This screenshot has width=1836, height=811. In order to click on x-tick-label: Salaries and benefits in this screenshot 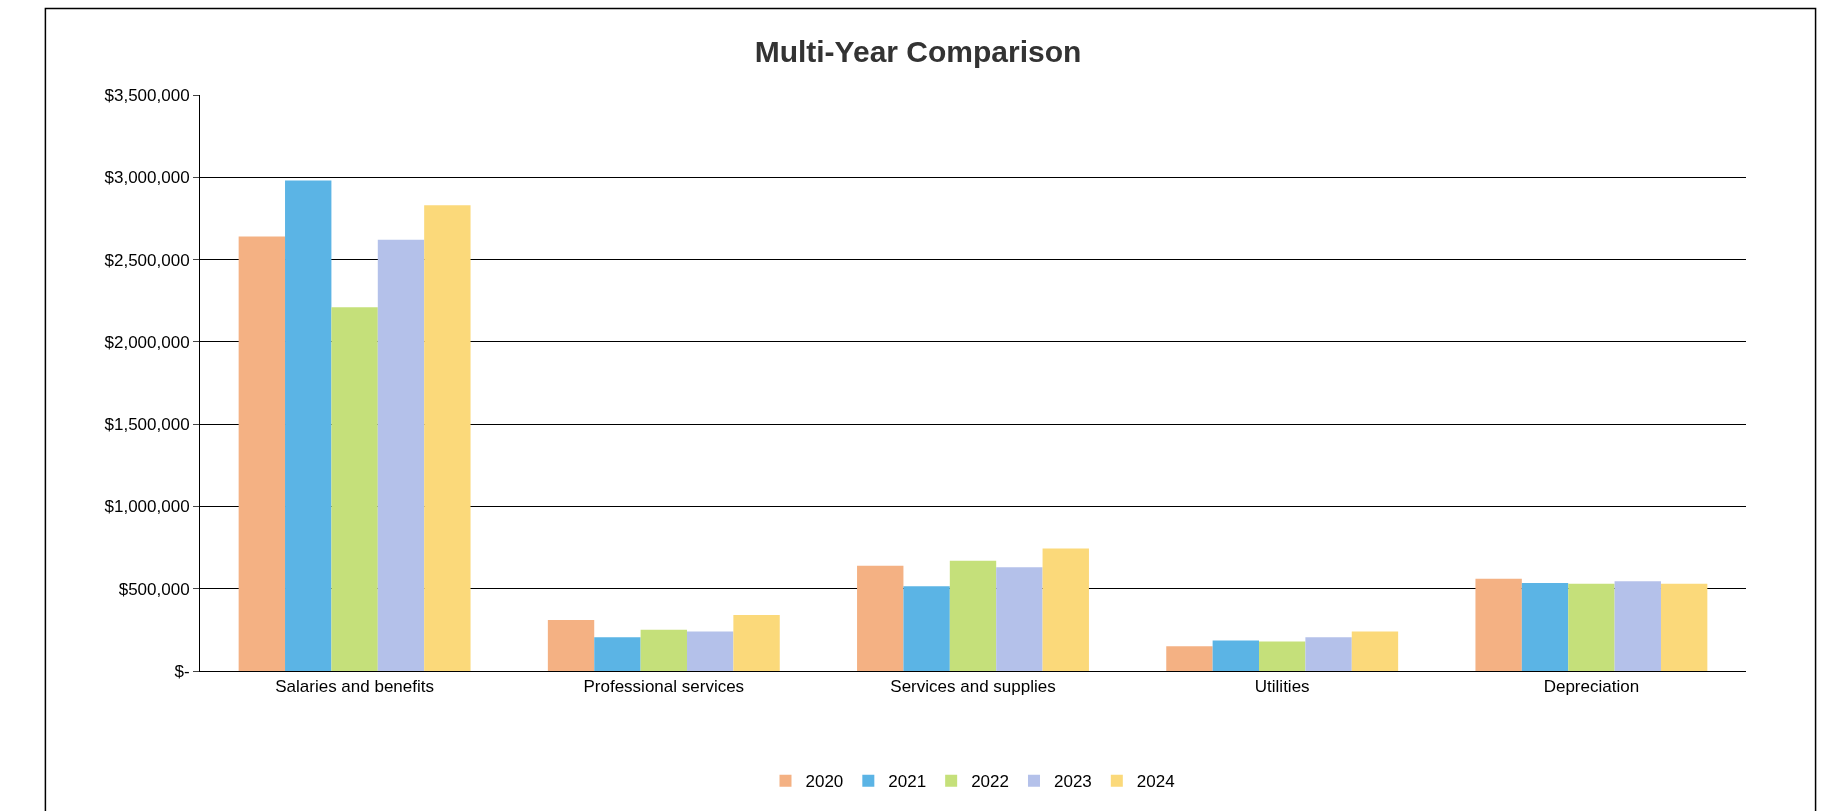, I will do `click(354, 687)`.